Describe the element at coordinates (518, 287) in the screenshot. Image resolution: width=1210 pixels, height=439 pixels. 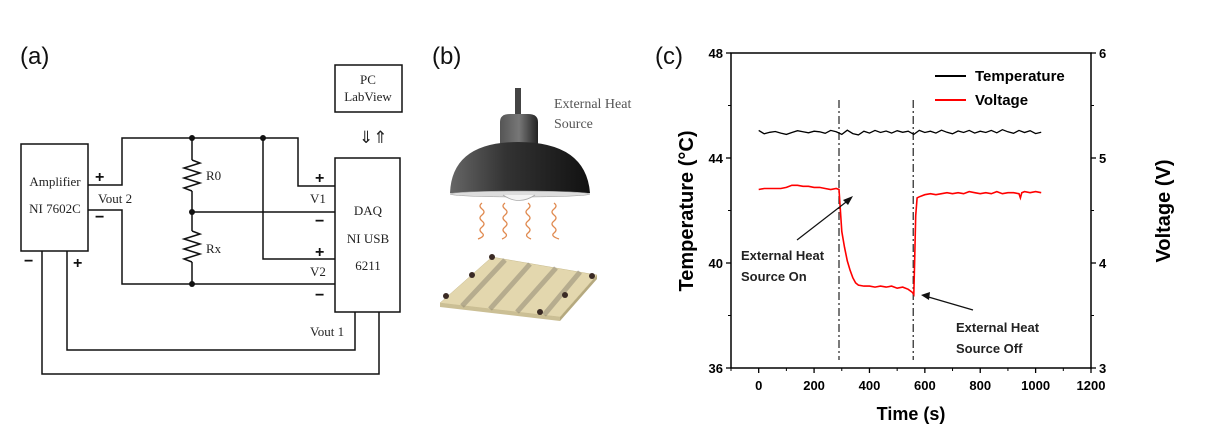
I see `sensor-sheet-icon` at that location.